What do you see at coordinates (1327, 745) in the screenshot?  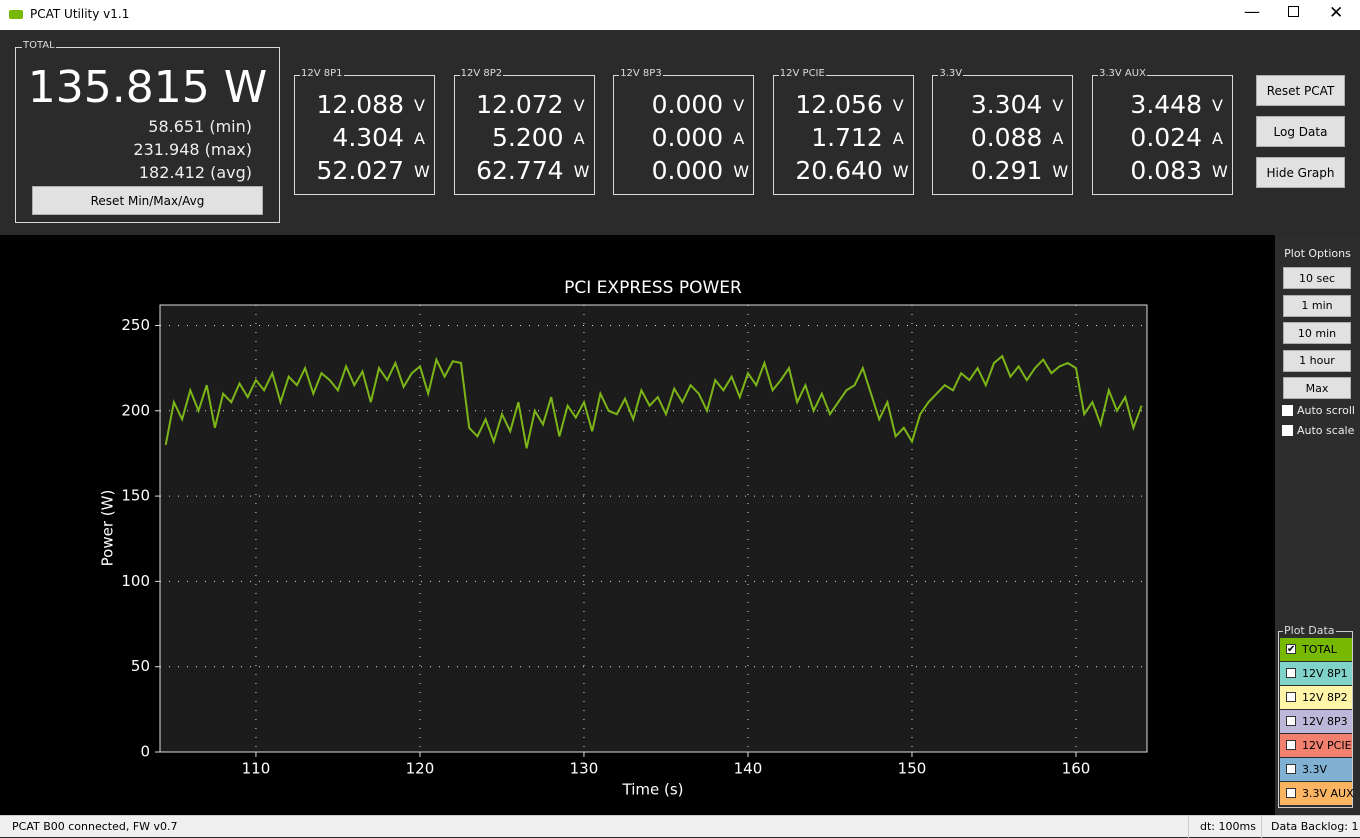 I see `item-label: 12V PCIE` at bounding box center [1327, 745].